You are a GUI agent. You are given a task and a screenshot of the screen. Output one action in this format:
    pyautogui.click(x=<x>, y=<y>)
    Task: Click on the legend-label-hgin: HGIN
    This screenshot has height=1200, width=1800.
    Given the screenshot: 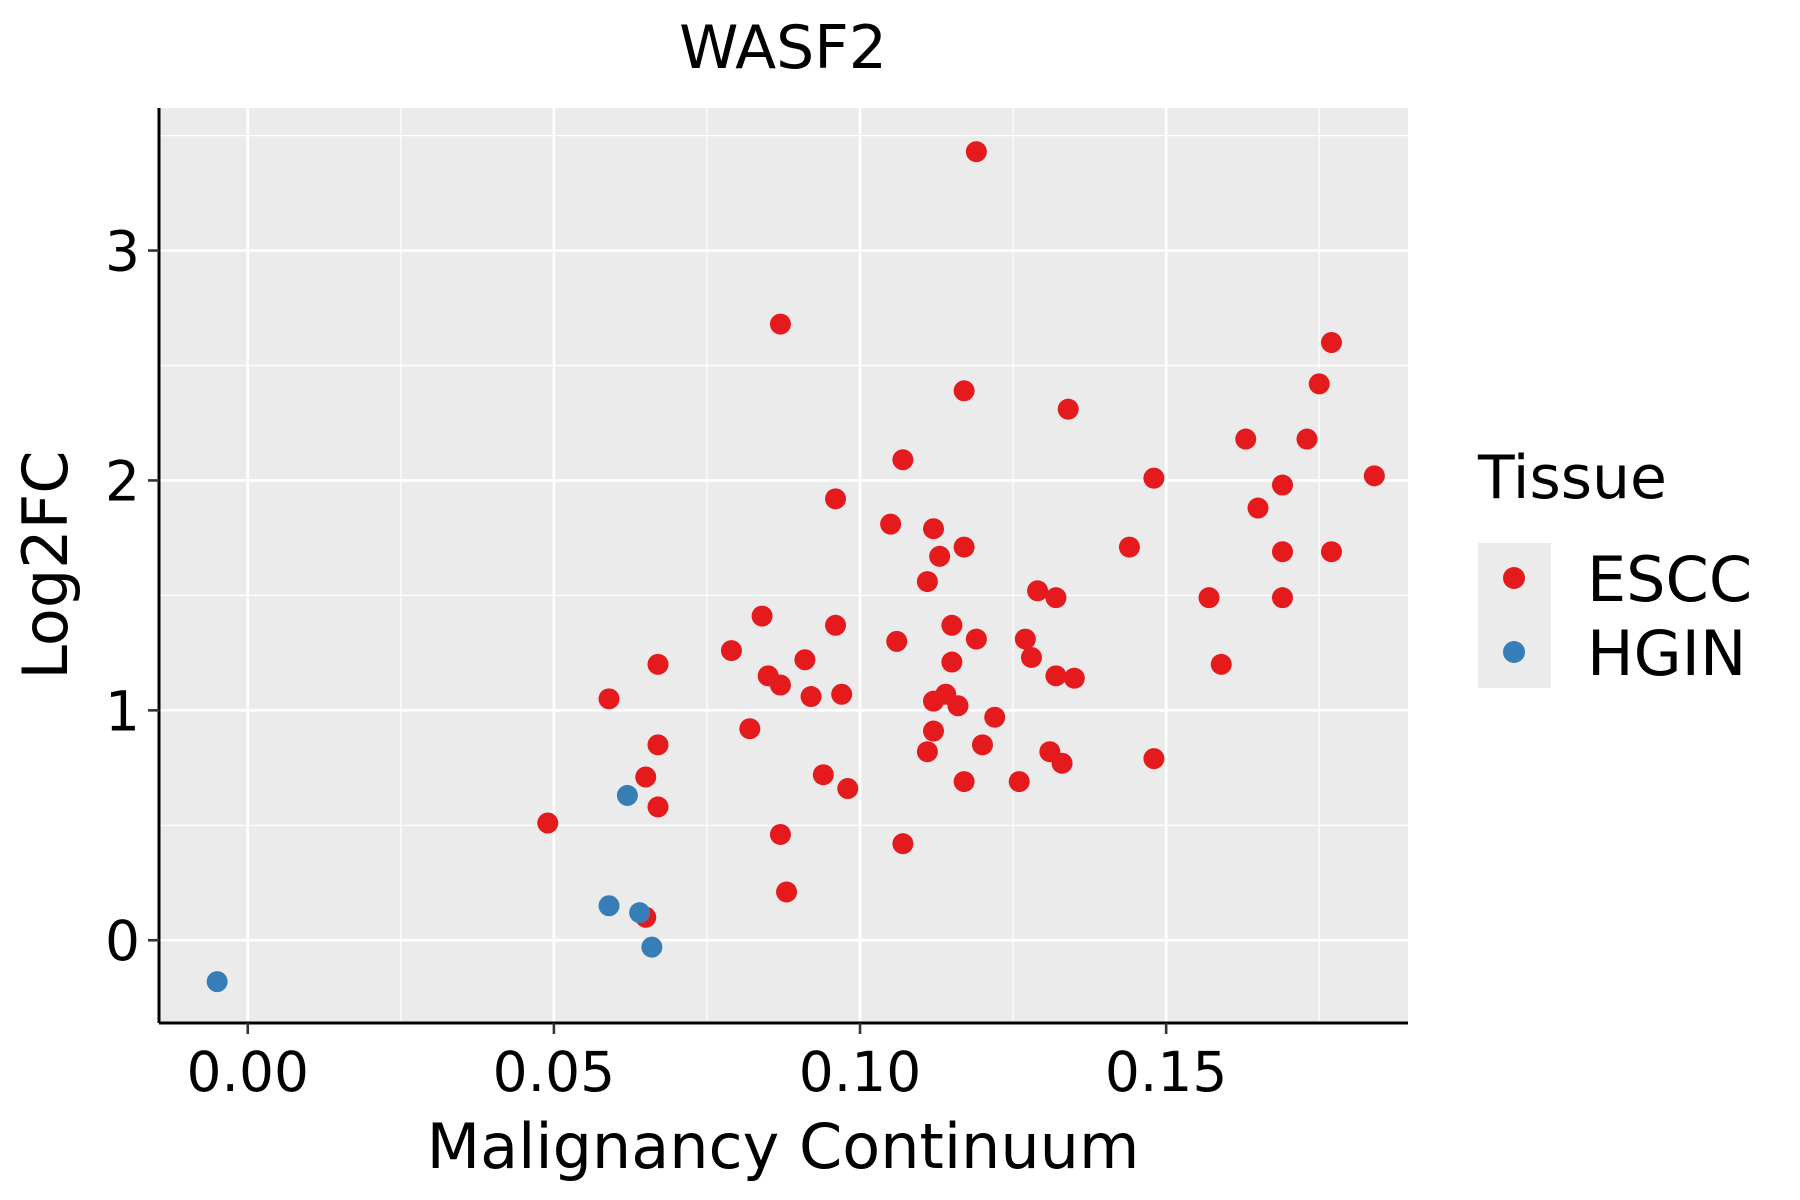 What is the action you would take?
    pyautogui.click(x=1666, y=653)
    